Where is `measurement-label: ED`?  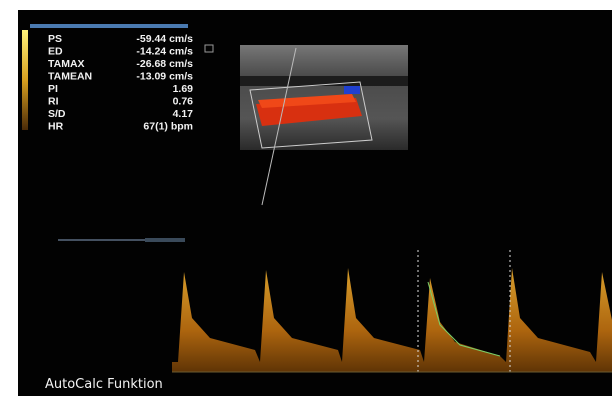 measurement-label: ED is located at coordinates (55, 52).